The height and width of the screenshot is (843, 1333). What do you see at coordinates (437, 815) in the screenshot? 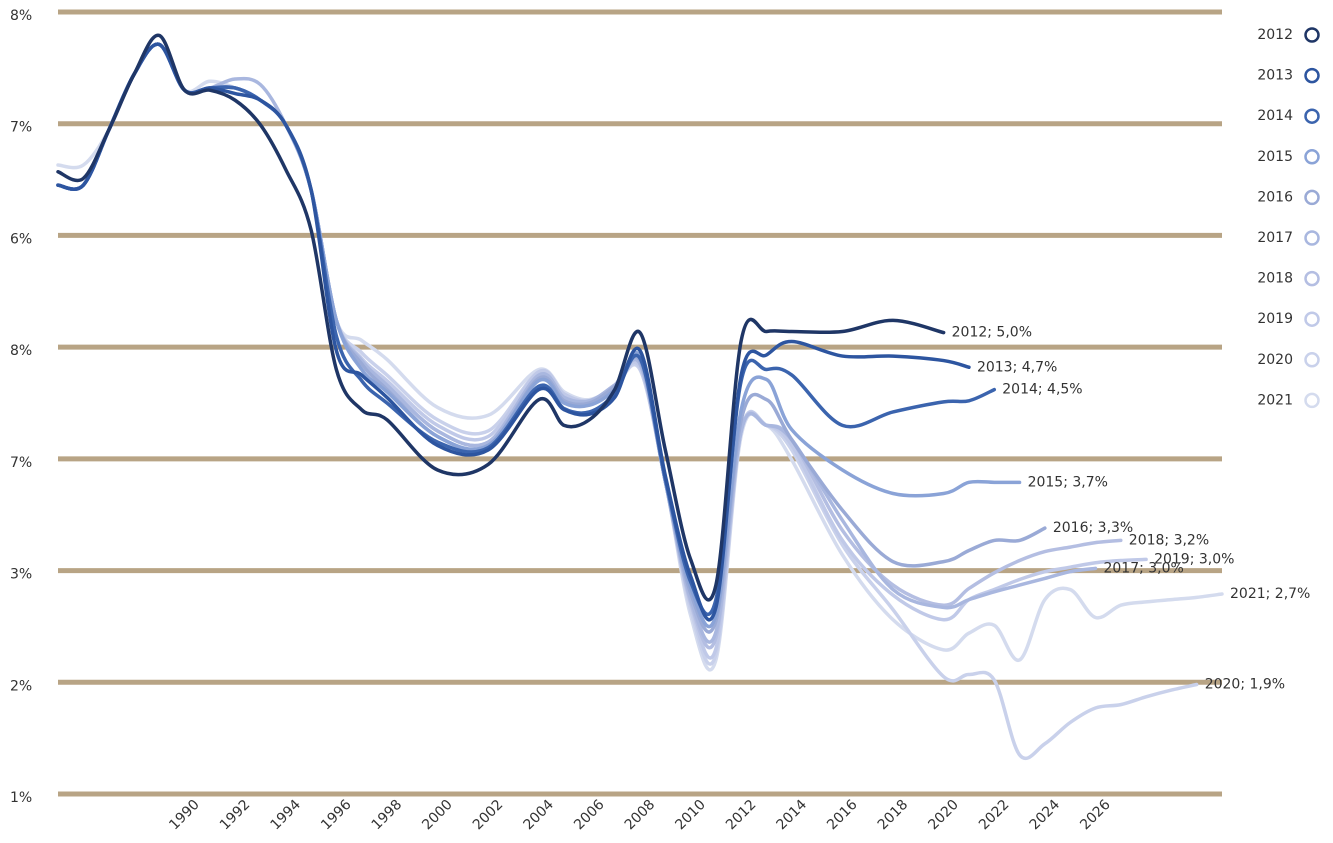
I see `x-tick-label: 2000` at bounding box center [437, 815].